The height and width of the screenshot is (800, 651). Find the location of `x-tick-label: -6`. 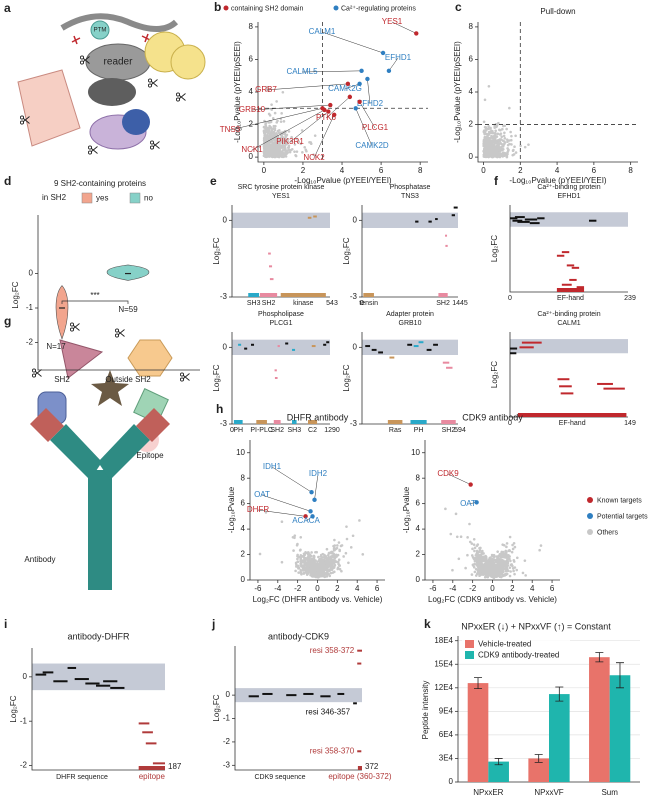

x-tick-label: -6 is located at coordinates (258, 588).